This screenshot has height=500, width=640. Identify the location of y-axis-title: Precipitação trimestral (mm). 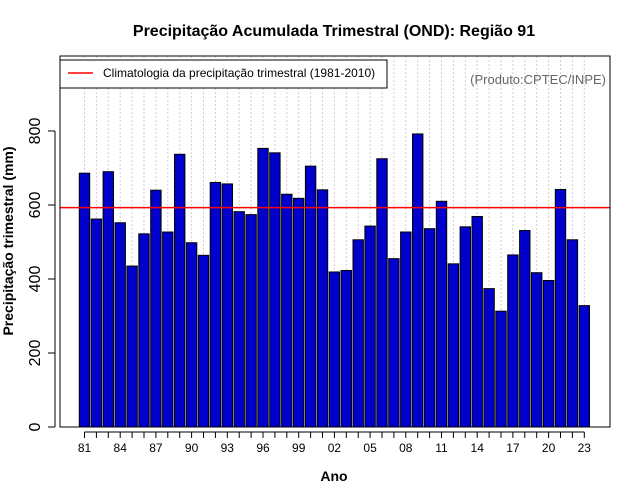
(8, 240).